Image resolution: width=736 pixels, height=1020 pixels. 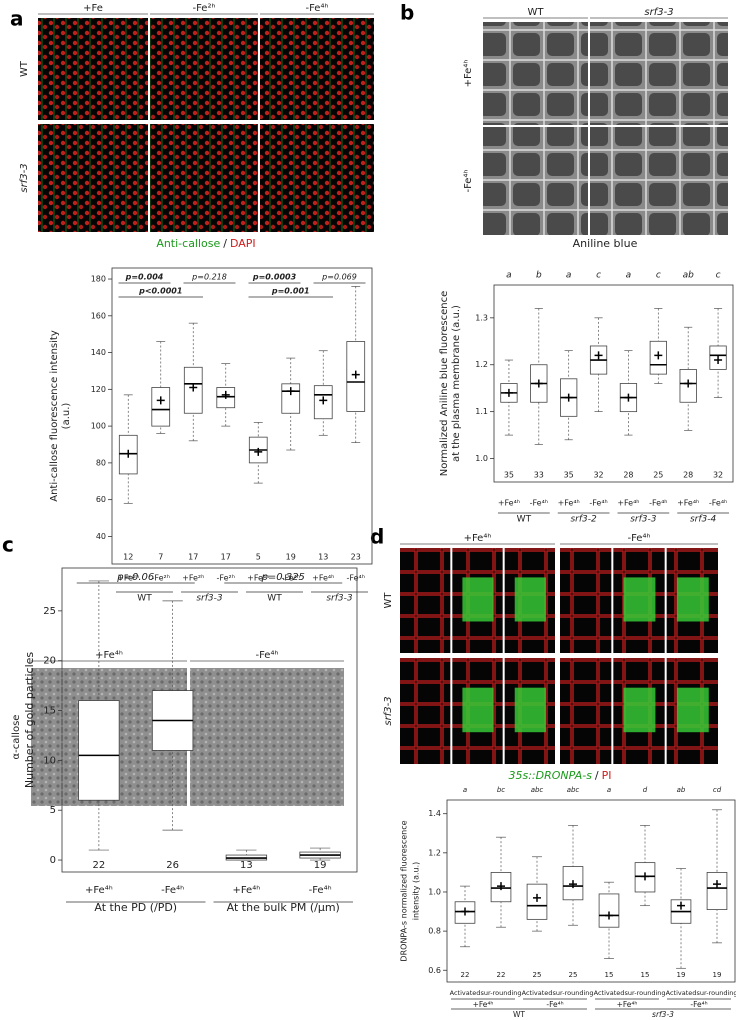 What do you see at coordinates (645, 790) in the screenshot?
I see `group-letter: d` at bounding box center [645, 790].